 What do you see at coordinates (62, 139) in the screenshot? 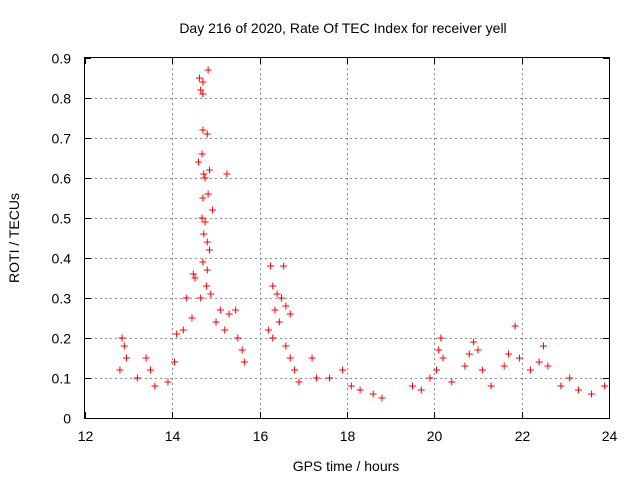
I see `y-tick-label: 0.7` at bounding box center [62, 139].